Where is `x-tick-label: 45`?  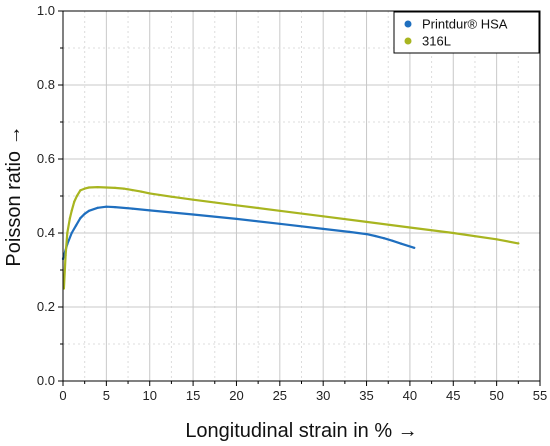 x-tick-label: 45 is located at coordinates (453, 395).